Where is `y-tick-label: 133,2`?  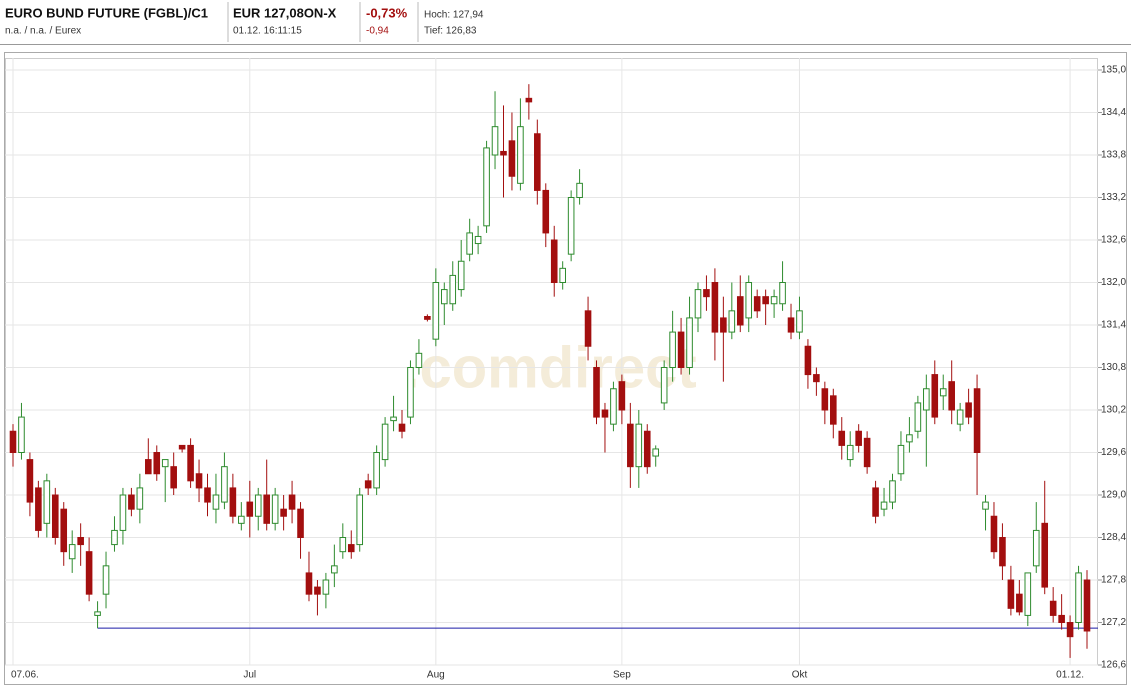 y-tick-label: 133,2 is located at coordinates (1113, 197).